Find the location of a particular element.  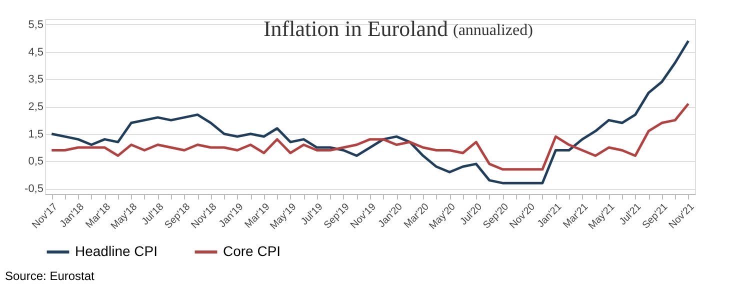

y-tick-label: 3,5 is located at coordinates (36, 80).